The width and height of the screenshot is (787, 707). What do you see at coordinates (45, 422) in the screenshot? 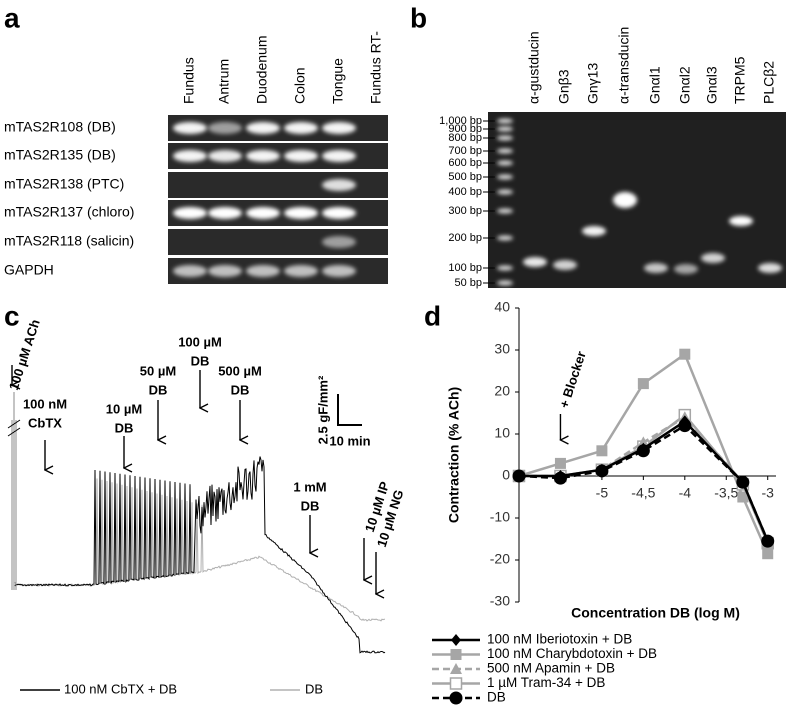
I see `annotation: CbTX` at bounding box center [45, 422].